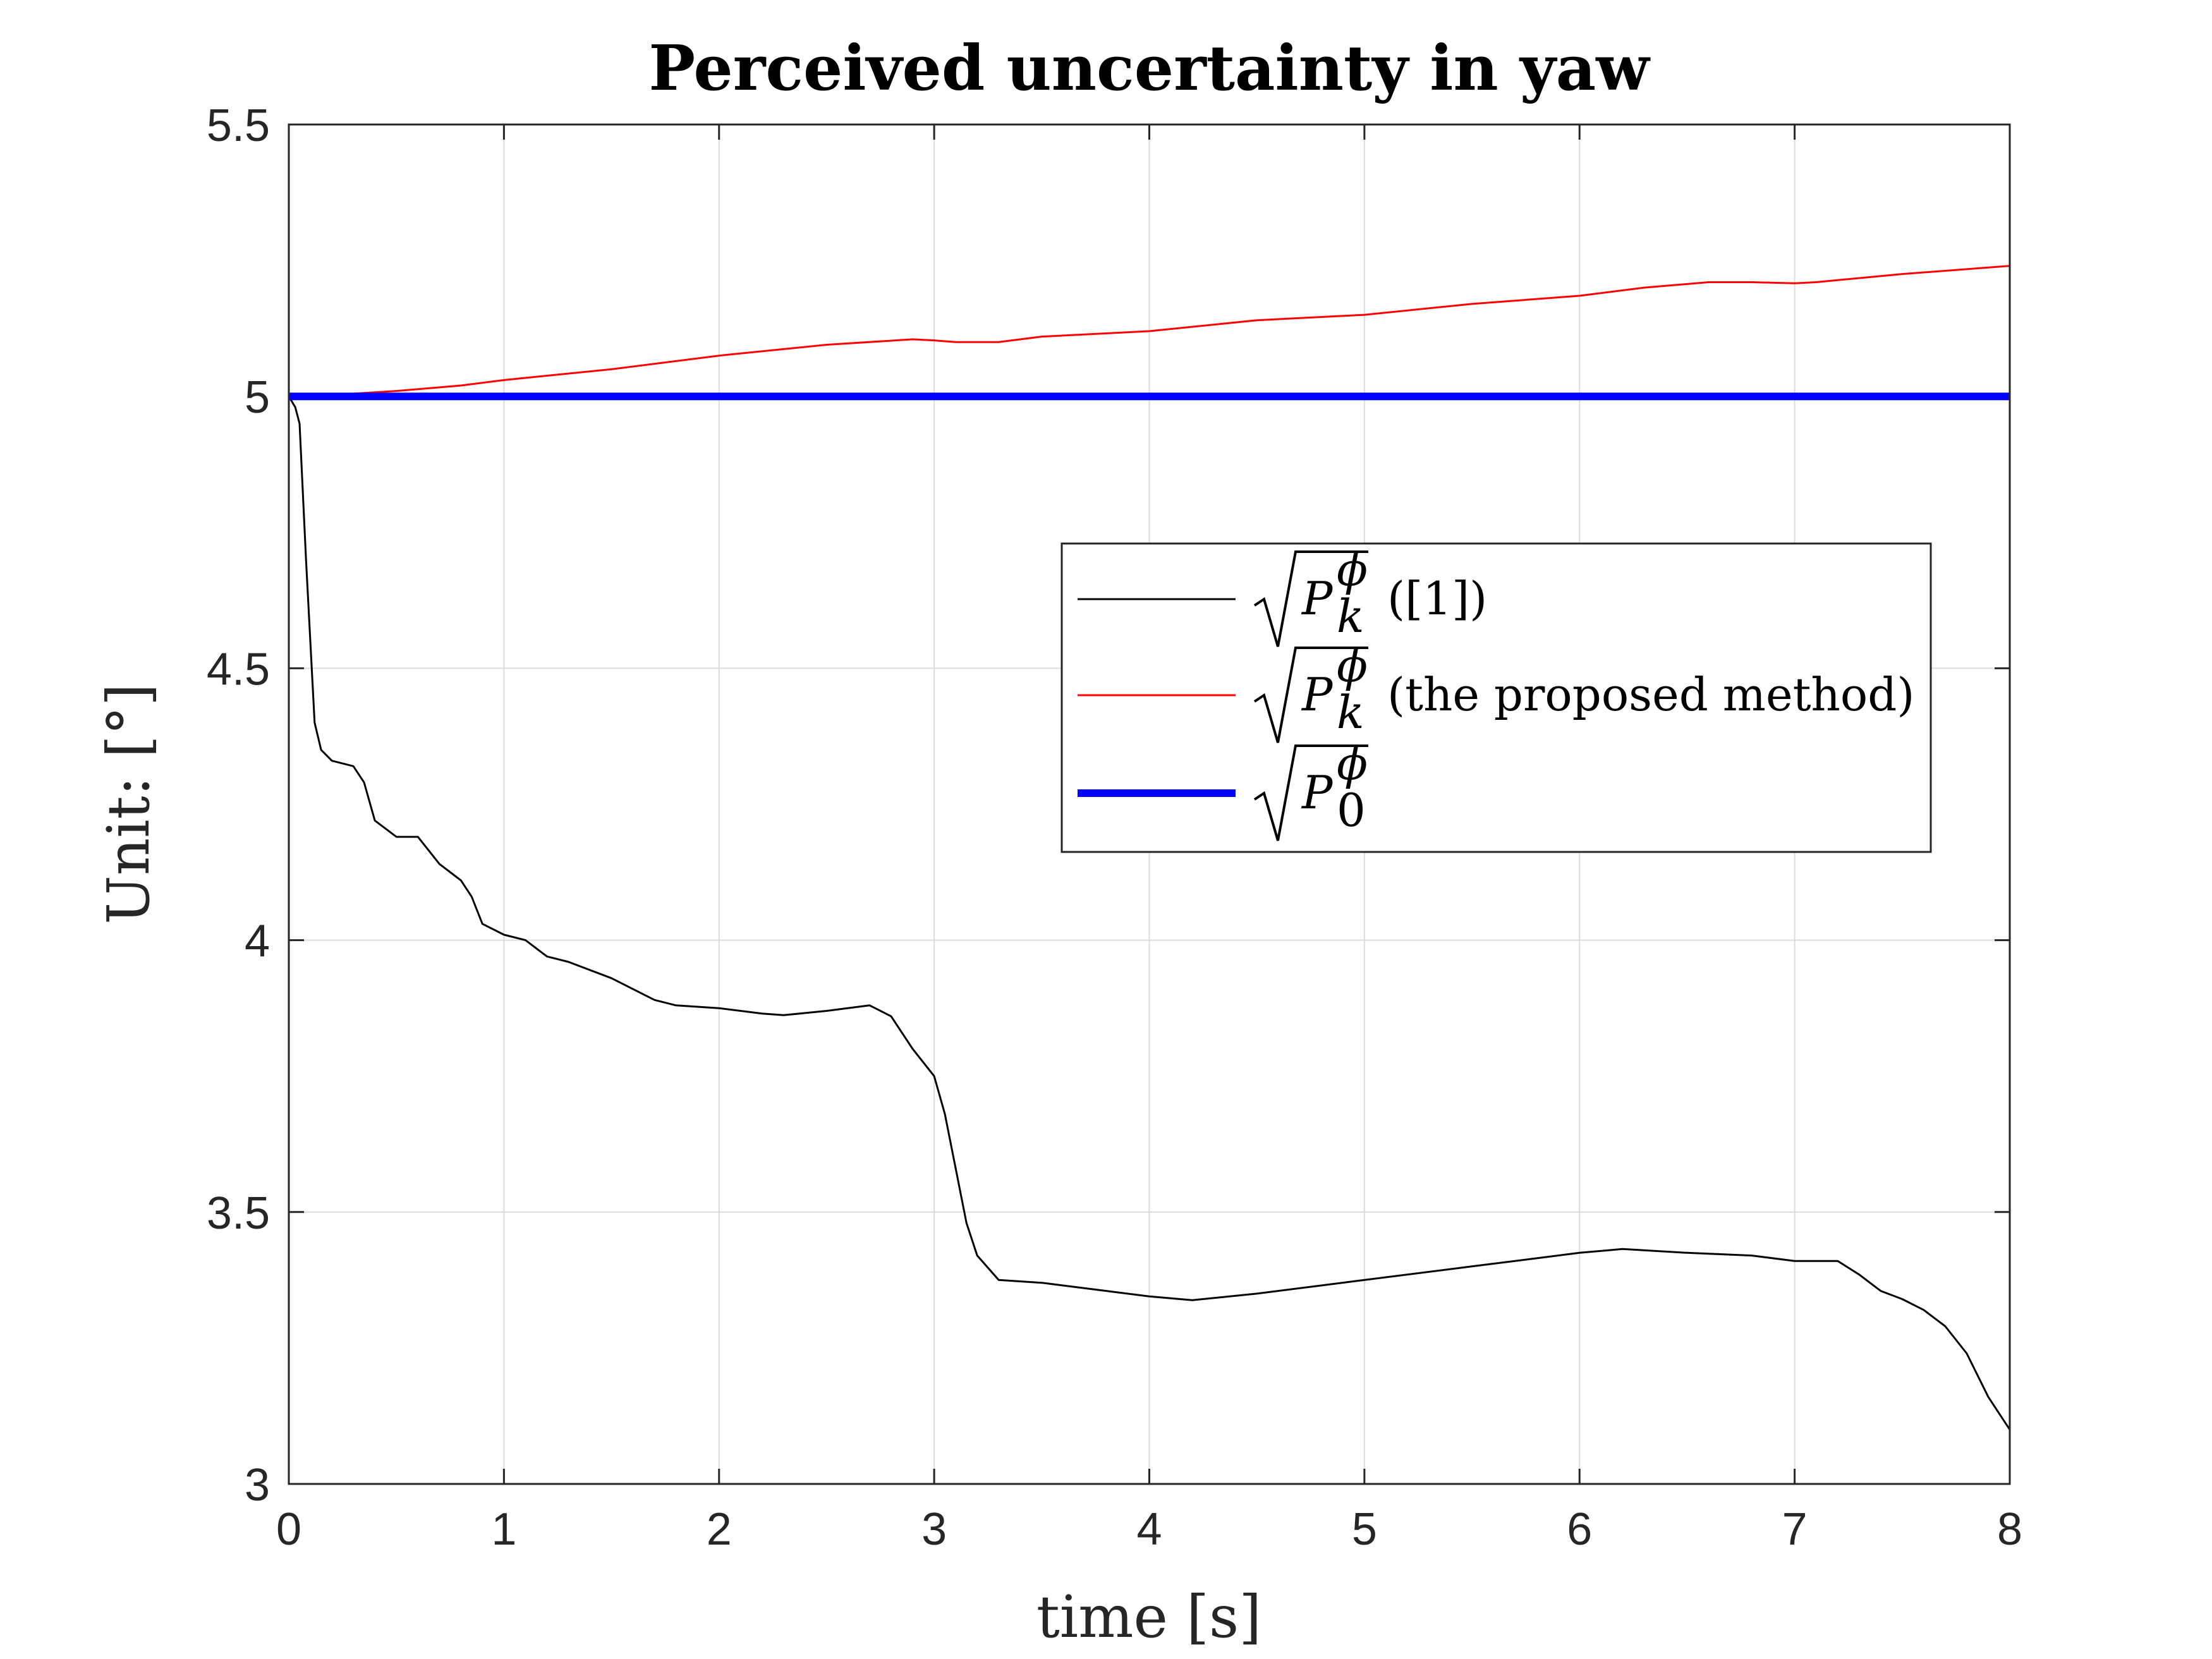 The width and height of the screenshot is (2212, 1659). Describe the element at coordinates (1351, 810) in the screenshot. I see `legend-subscript: 0` at that location.